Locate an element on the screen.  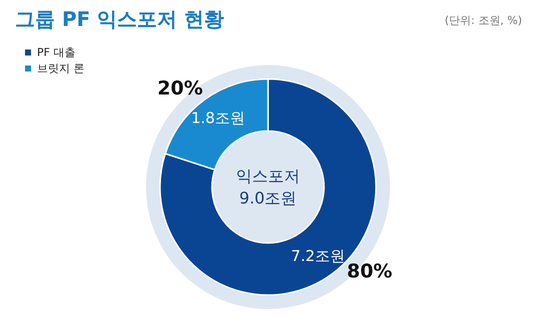
text: 80% is located at coordinates (369, 271).